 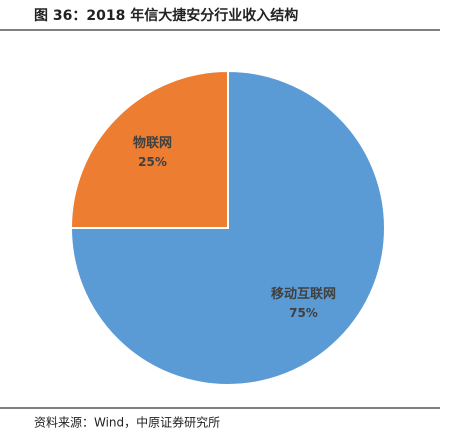 I want to click on slice-label: 物联网, so click(x=152, y=143).